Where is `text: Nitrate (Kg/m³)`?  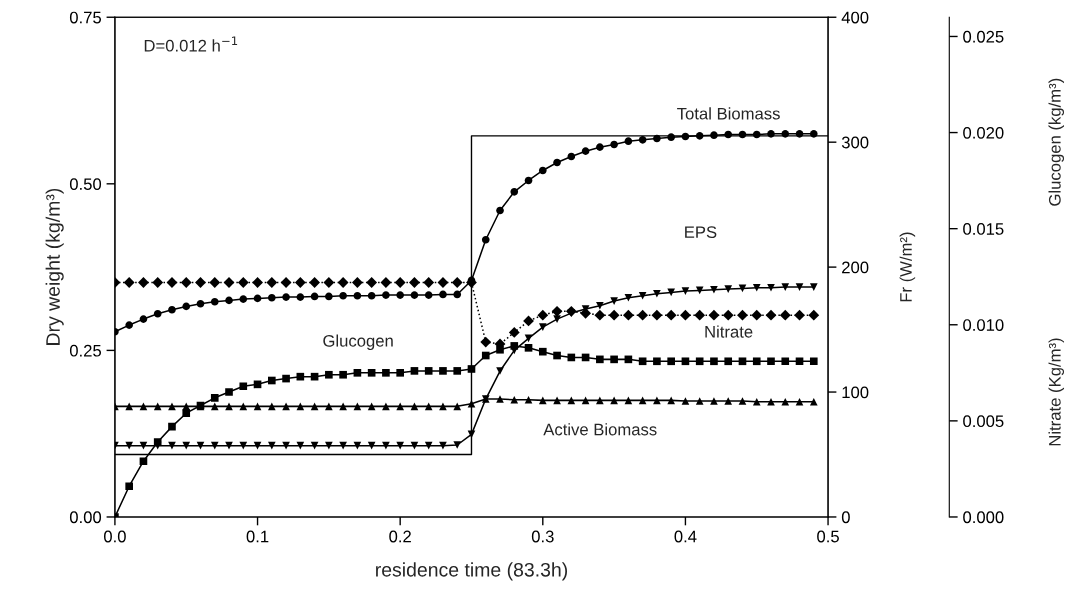
text: Nitrate (Kg/m³) is located at coordinates (1056, 392).